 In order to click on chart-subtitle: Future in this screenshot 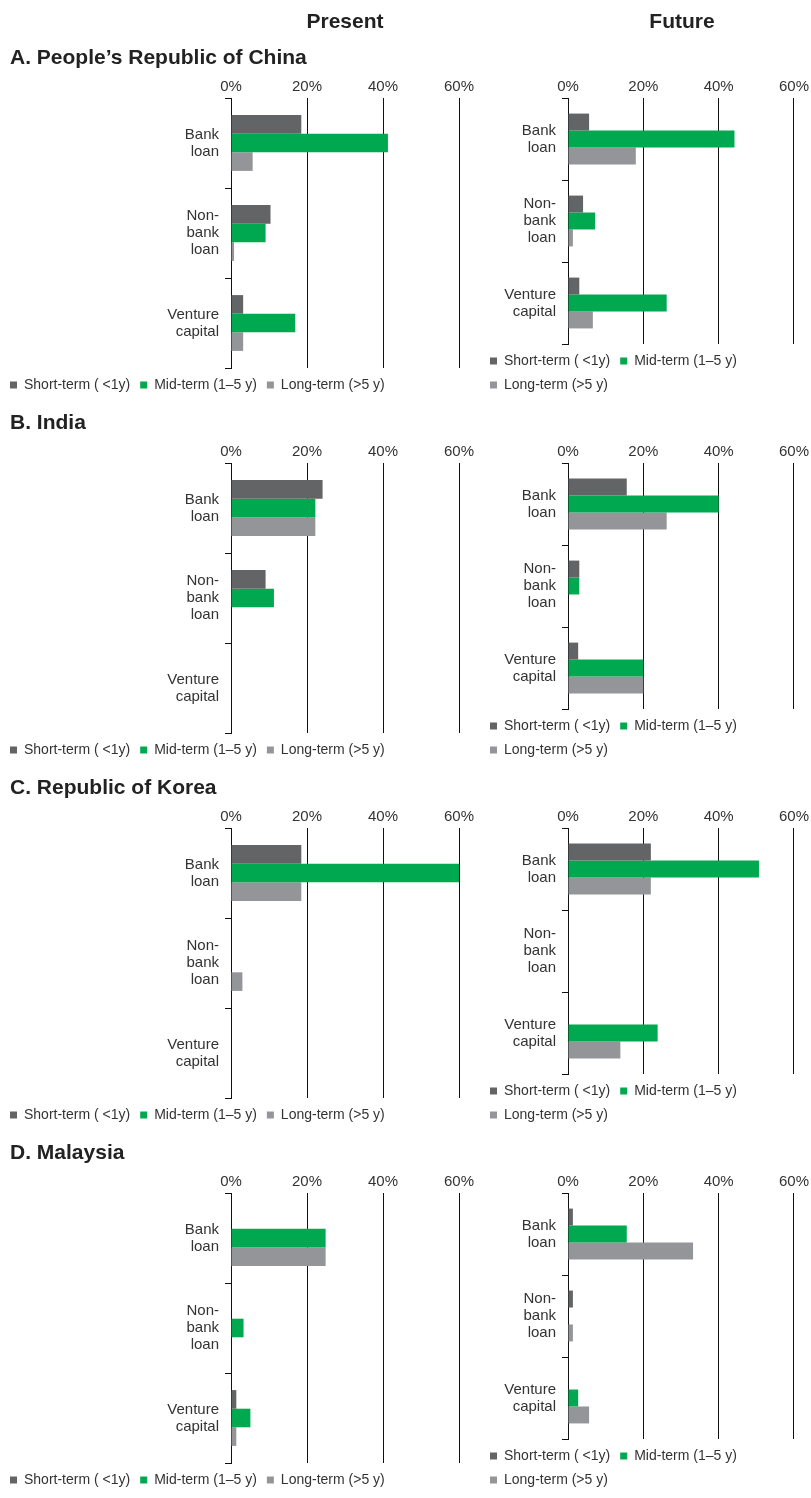, I will do `click(682, 21)`.